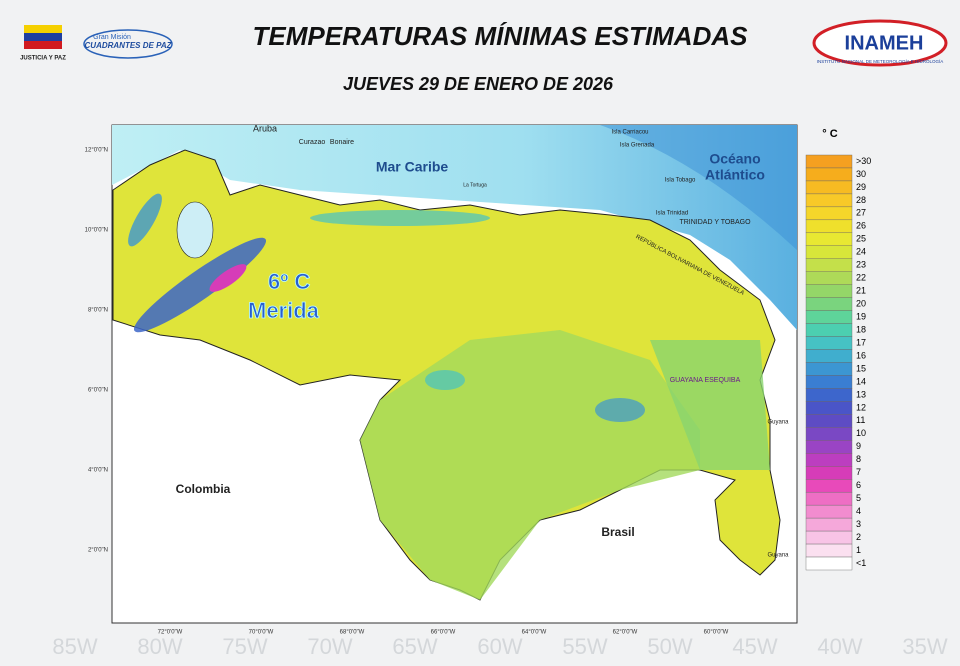  What do you see at coordinates (858, 485) in the screenshot?
I see `legend-label: 6` at bounding box center [858, 485].